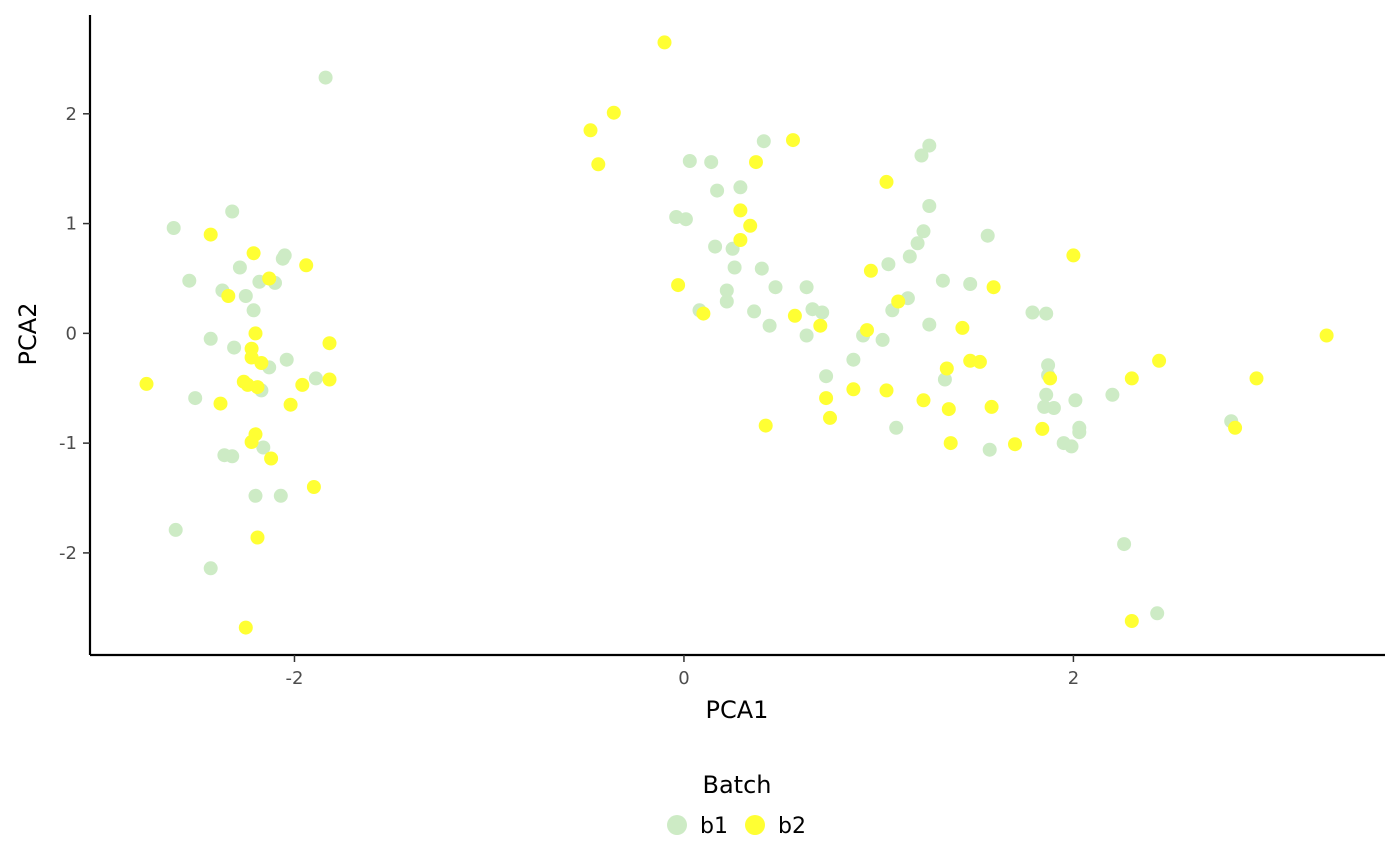  Describe the element at coordinates (737, 785) in the screenshot. I see `legend-title: Batch` at that location.